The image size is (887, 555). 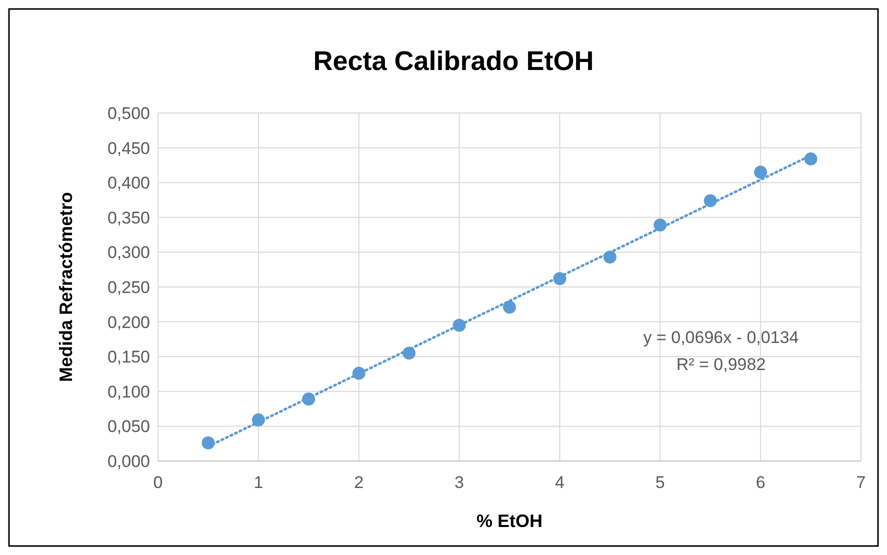 What do you see at coordinates (721, 337) in the screenshot?
I see `annotation: y = 0,0696x - 0,0134` at bounding box center [721, 337].